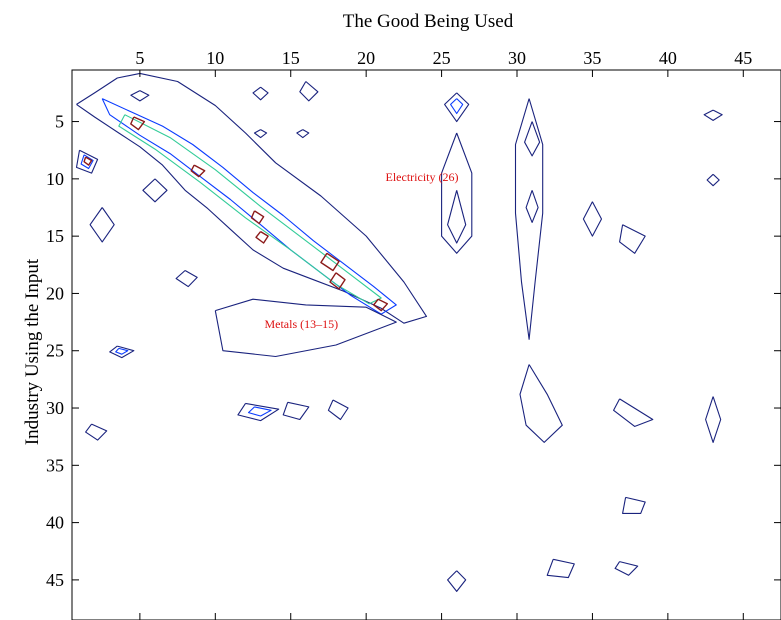  I want to click on annotation-2: Metals (13–15), so click(301, 324).